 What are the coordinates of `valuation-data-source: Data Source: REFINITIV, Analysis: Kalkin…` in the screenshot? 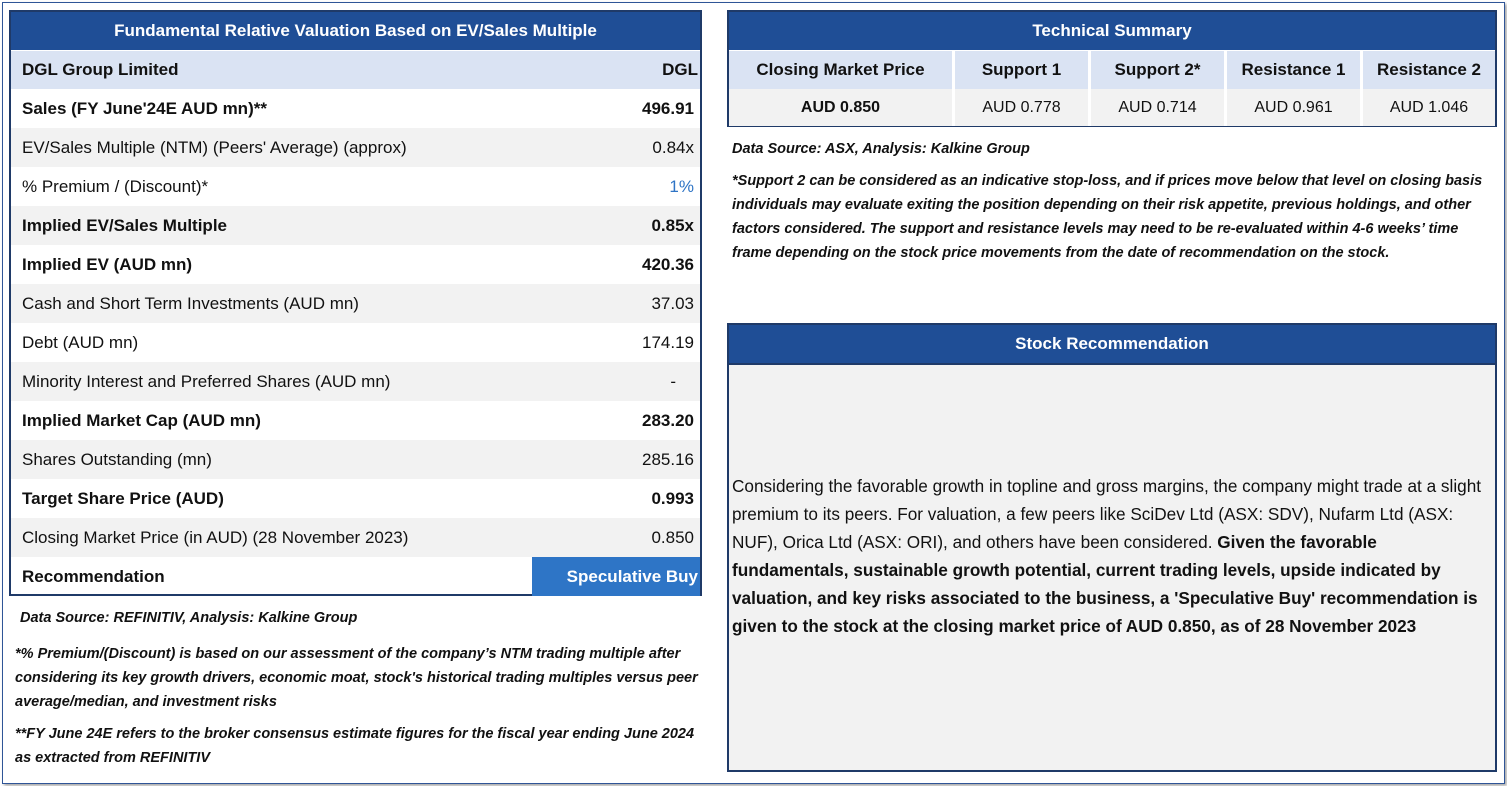 It's located at (189, 618).